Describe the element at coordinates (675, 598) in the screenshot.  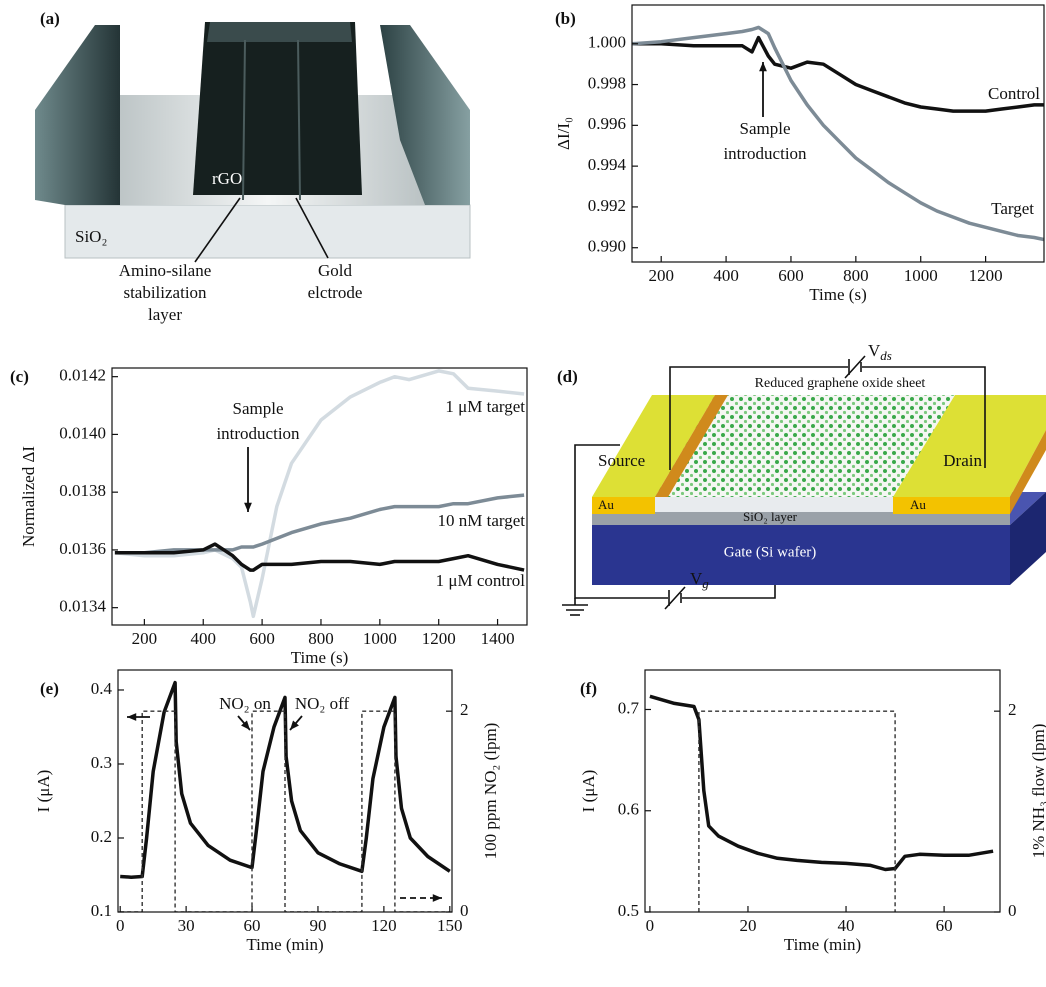
I see `battery` at that location.